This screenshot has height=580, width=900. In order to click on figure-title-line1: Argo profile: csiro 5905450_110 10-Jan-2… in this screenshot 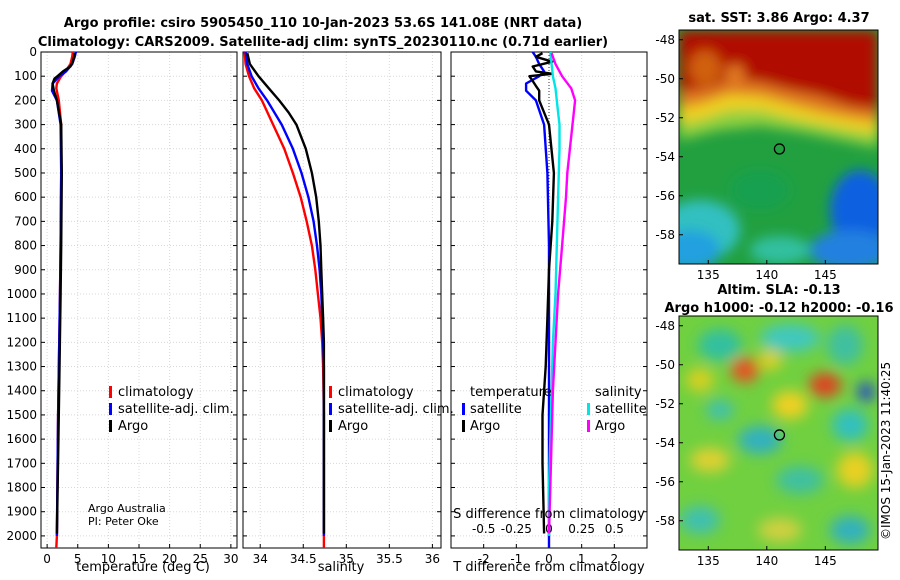, I will do `click(323, 23)`.